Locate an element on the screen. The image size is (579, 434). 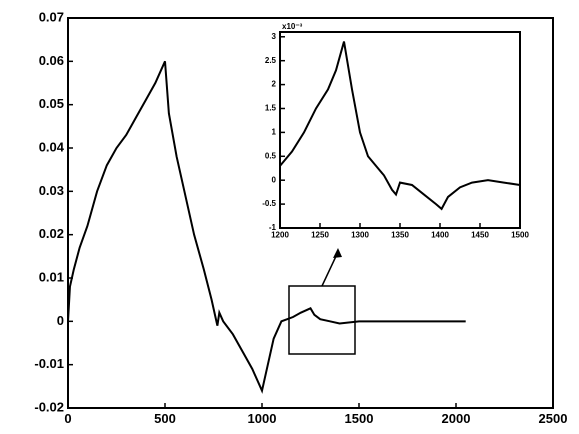
y-tick-label: 0.04 is located at coordinates (52, 146).